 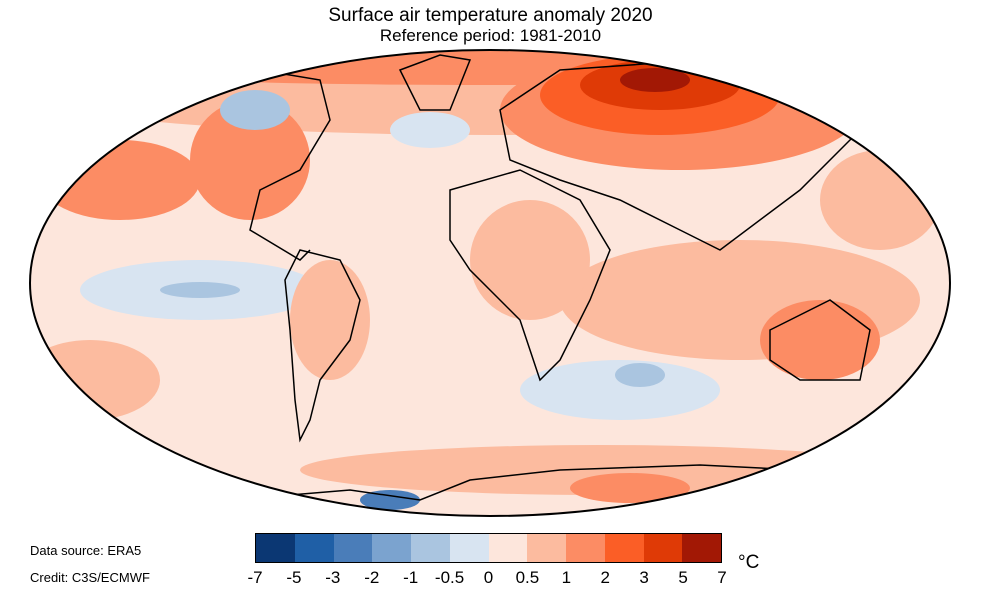 I want to click on colorbar-tick-label: -0.5, so click(x=449, y=577).